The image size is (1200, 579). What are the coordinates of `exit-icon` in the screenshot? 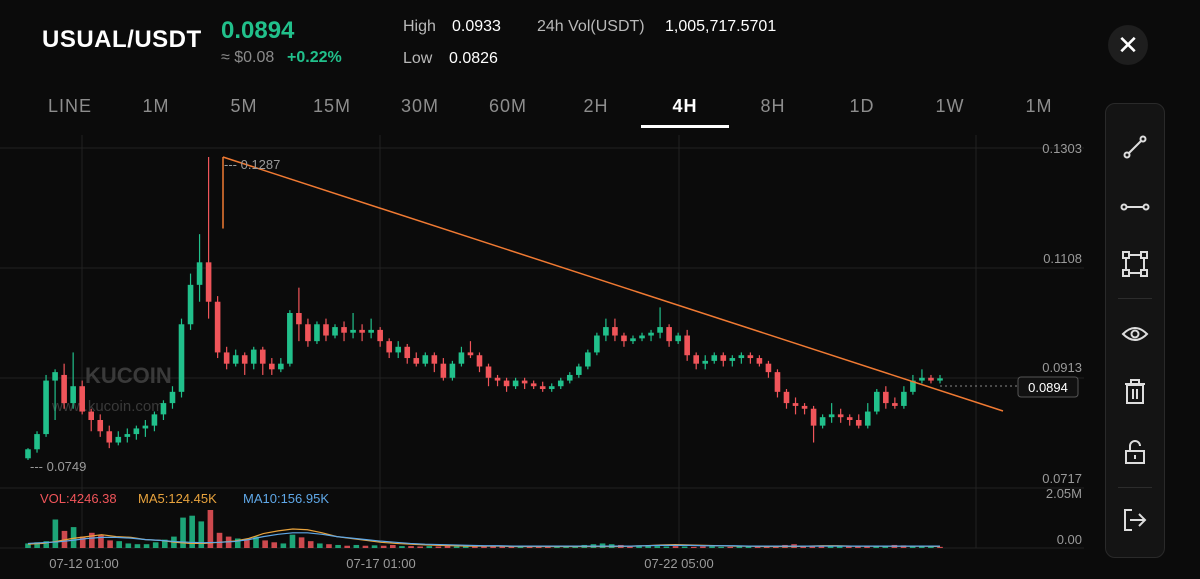 It's located at (1135, 520).